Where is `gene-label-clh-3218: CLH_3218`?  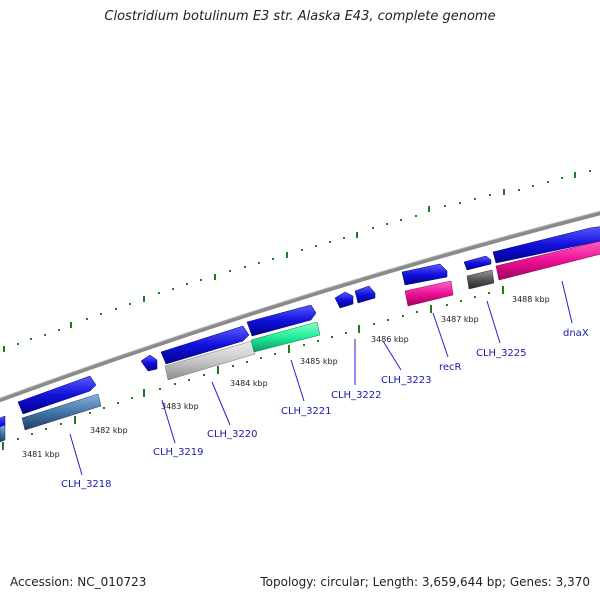 gene-label-clh-3218: CLH_3218 is located at coordinates (86, 484).